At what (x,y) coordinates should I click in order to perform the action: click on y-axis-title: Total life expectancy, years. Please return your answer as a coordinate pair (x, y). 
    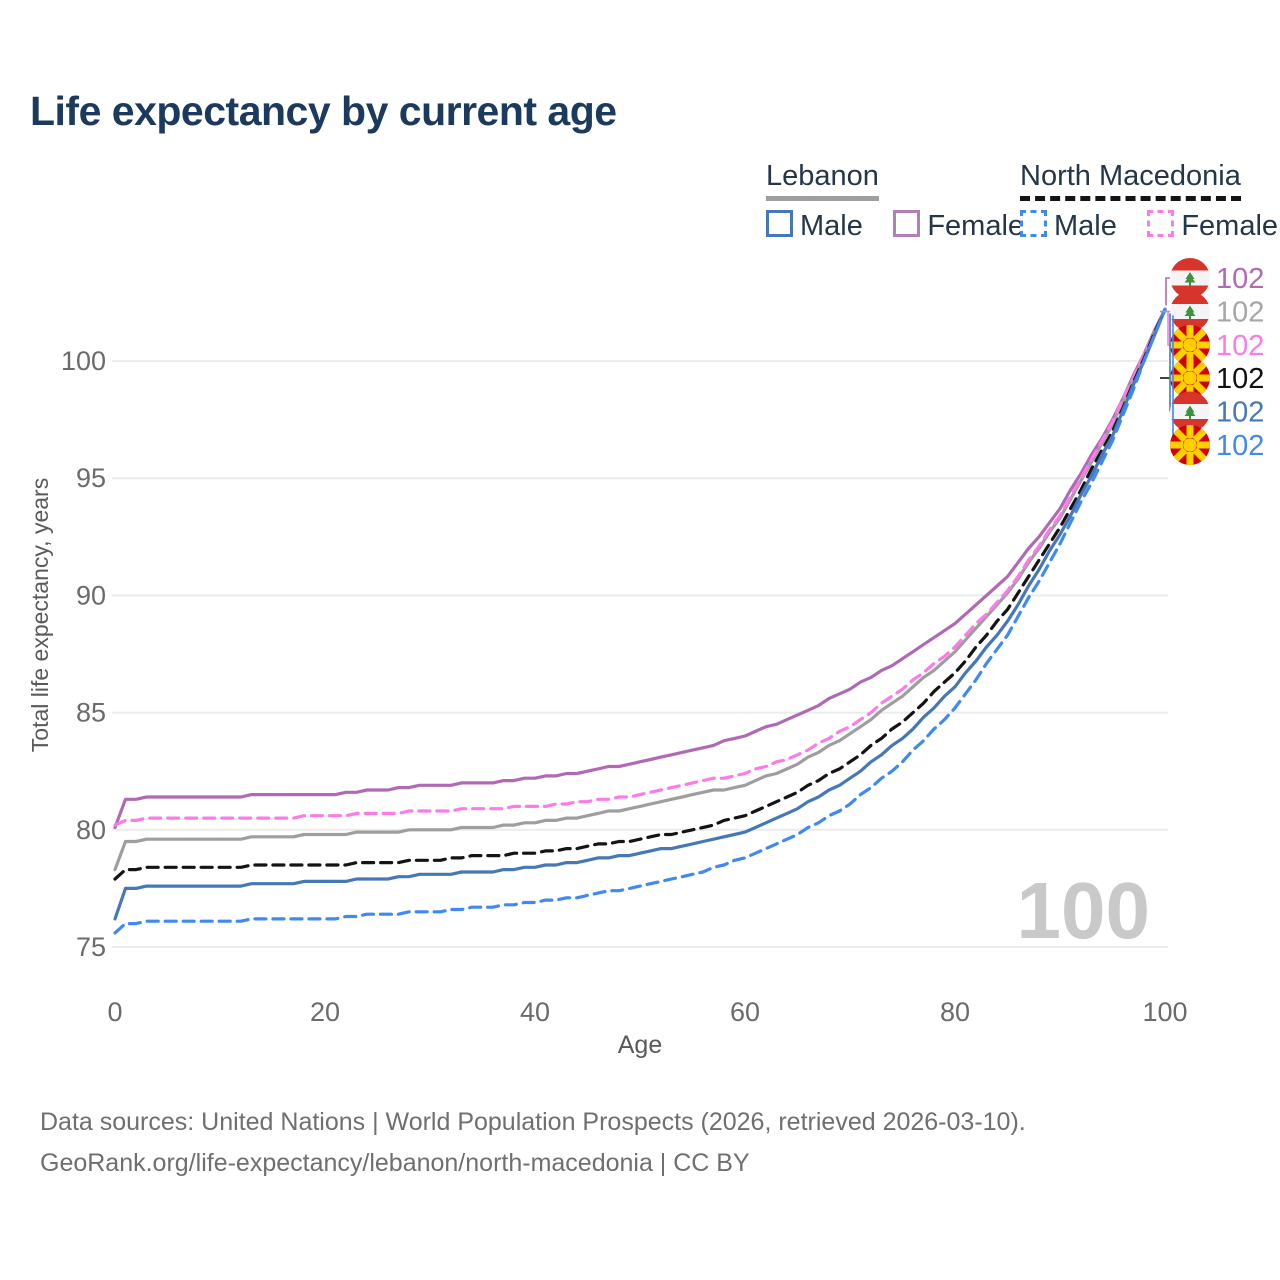
    Looking at the image, I should click on (40, 615).